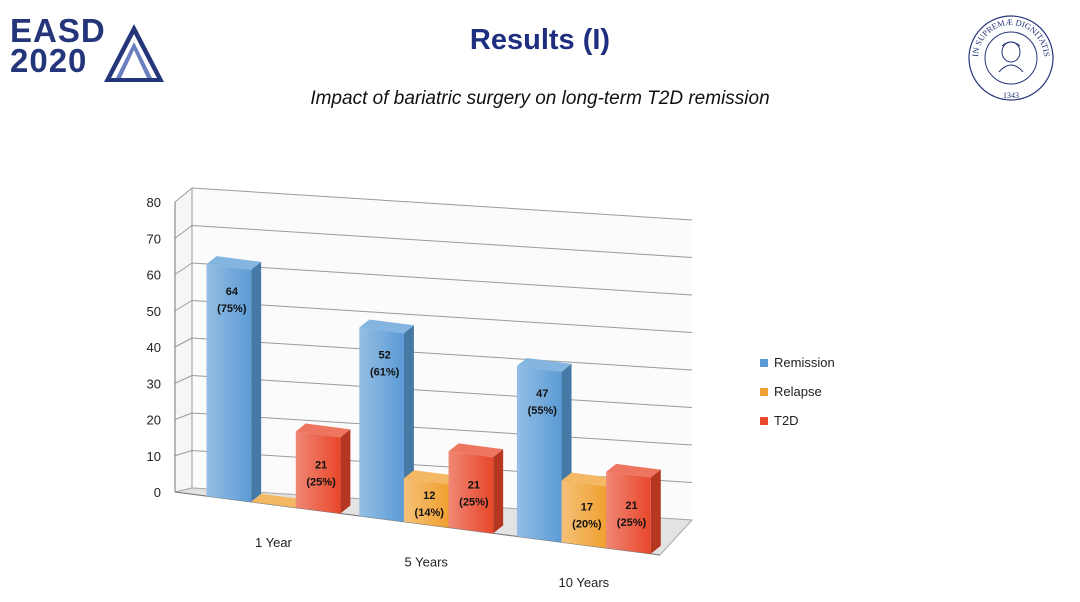 The image size is (1080, 602). I want to click on y-tick-label: 10, so click(154, 456).